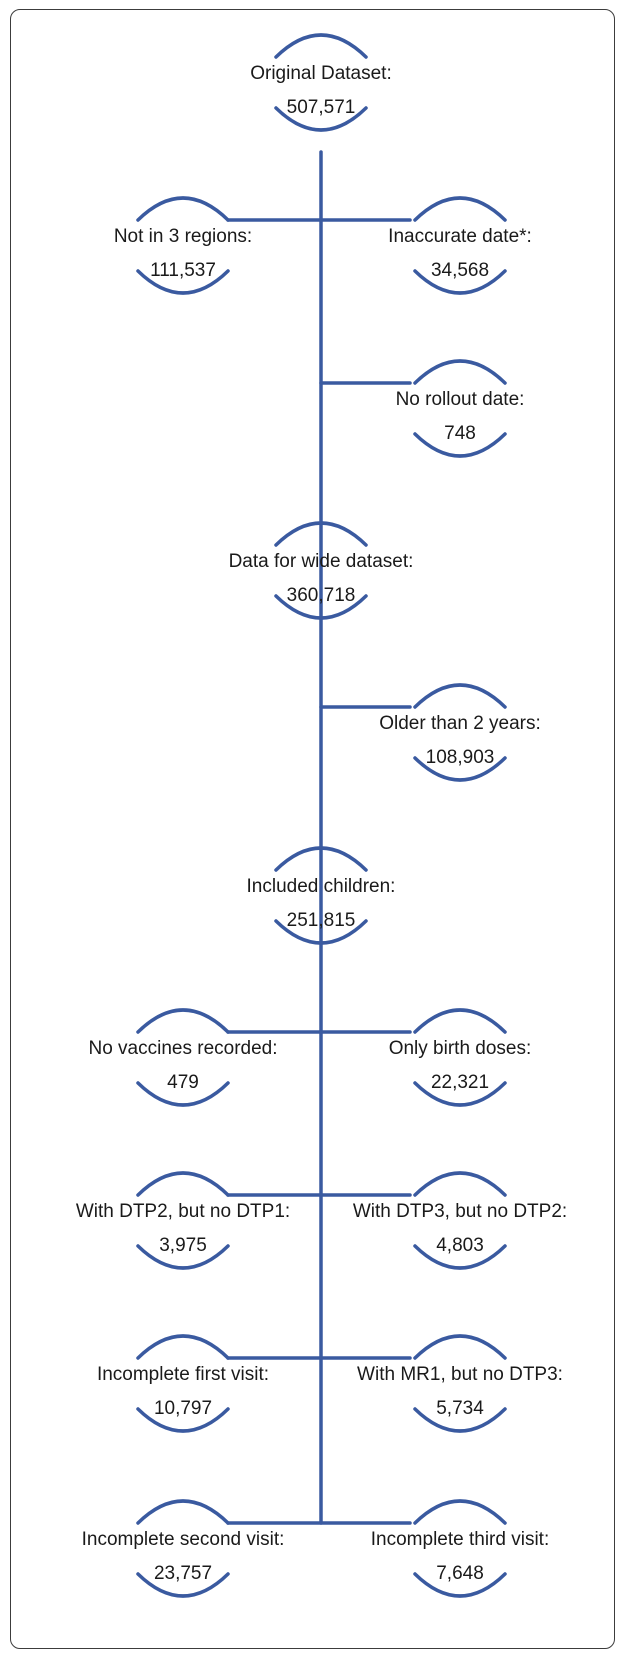 The width and height of the screenshot is (629, 1658). Describe the element at coordinates (321, 886) in the screenshot. I see `node-label: Included children:` at that location.